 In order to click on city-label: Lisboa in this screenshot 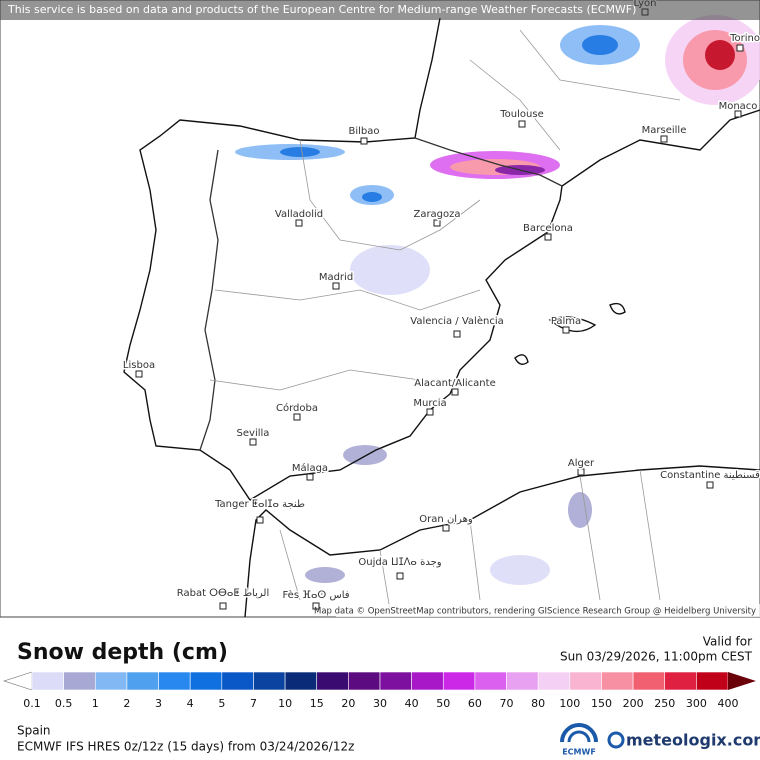, I will do `click(139, 365)`.